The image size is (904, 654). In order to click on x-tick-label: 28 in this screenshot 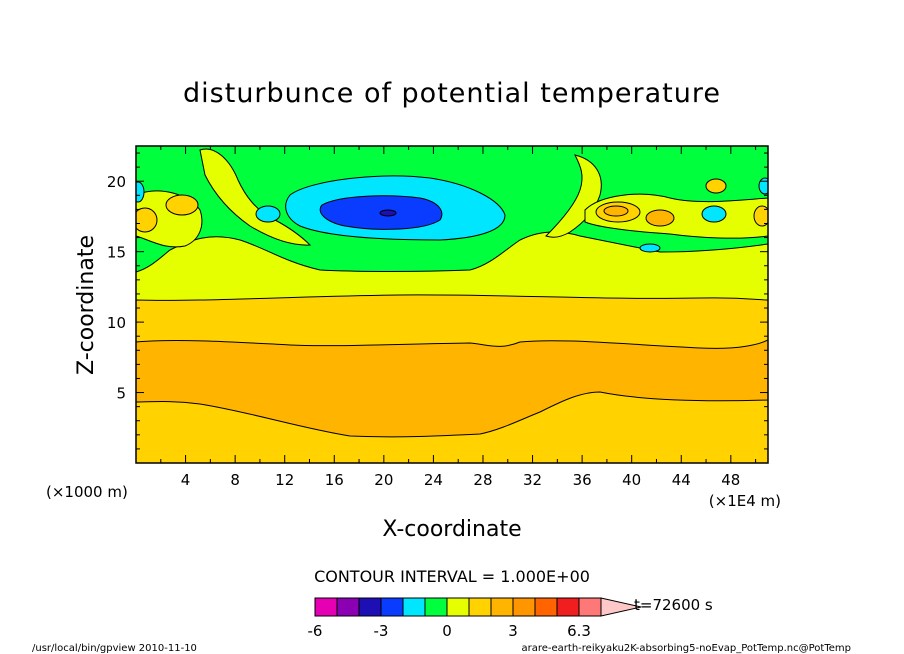, I will do `click(482, 480)`.